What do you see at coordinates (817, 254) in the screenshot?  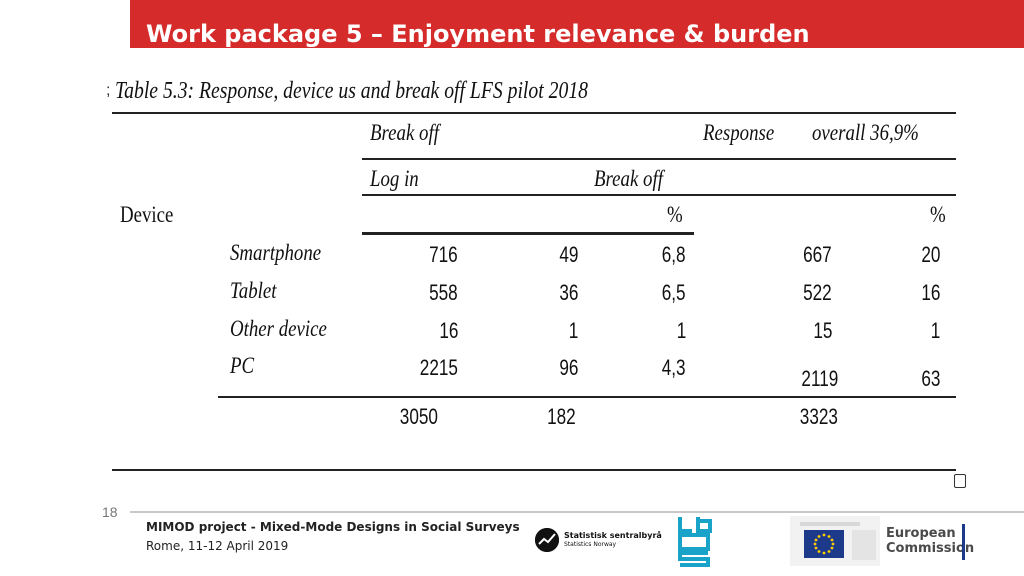 I see `cell-response: 667` at bounding box center [817, 254].